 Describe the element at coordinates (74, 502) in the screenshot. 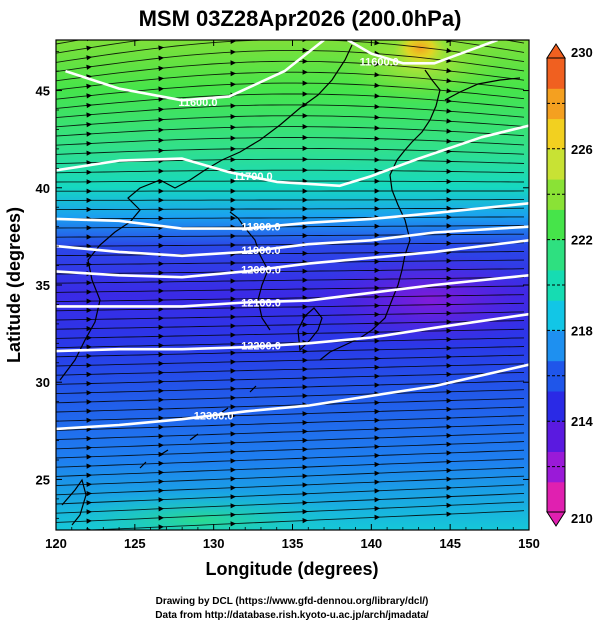

I see `taiwan-coast` at that location.